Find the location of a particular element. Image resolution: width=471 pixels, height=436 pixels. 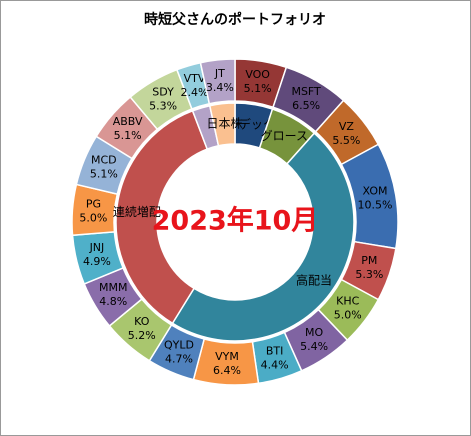

slice-label: VYM is located at coordinates (227, 356).